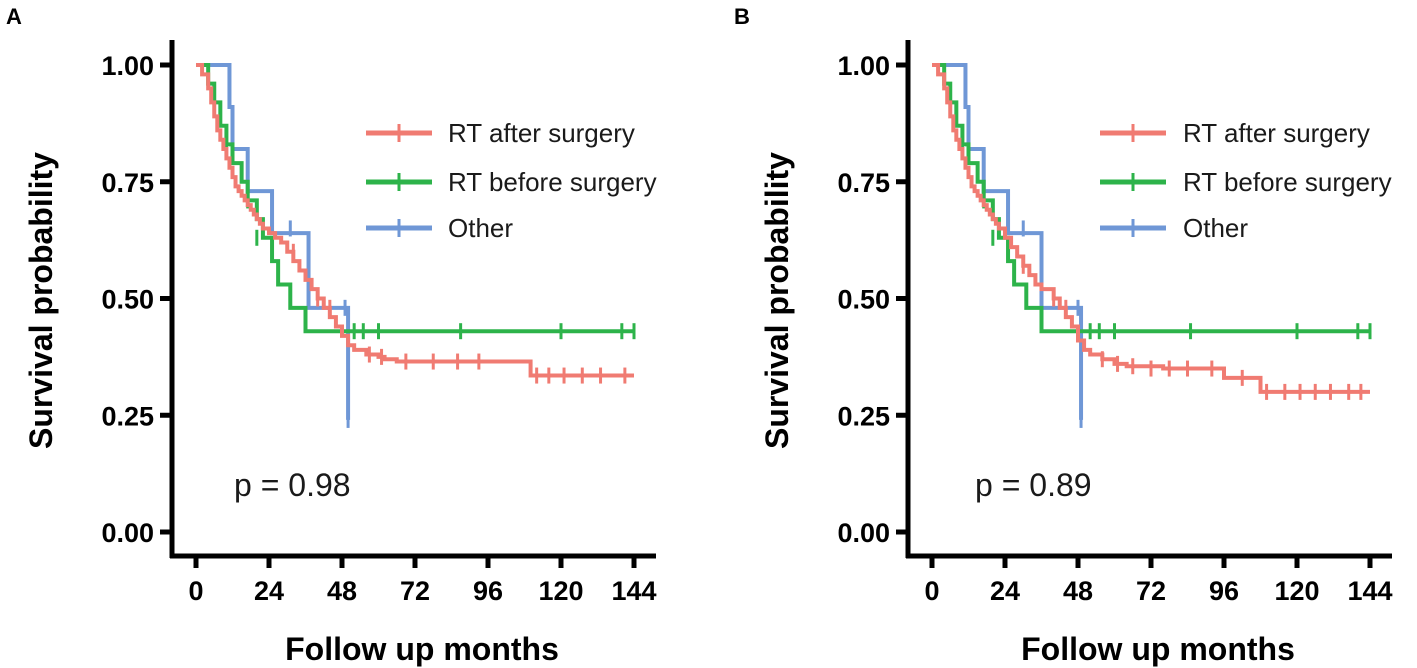 This screenshot has width=1417, height=668. Describe the element at coordinates (292, 485) in the screenshot. I see `p-value-annotation: p = 0.98` at that location.